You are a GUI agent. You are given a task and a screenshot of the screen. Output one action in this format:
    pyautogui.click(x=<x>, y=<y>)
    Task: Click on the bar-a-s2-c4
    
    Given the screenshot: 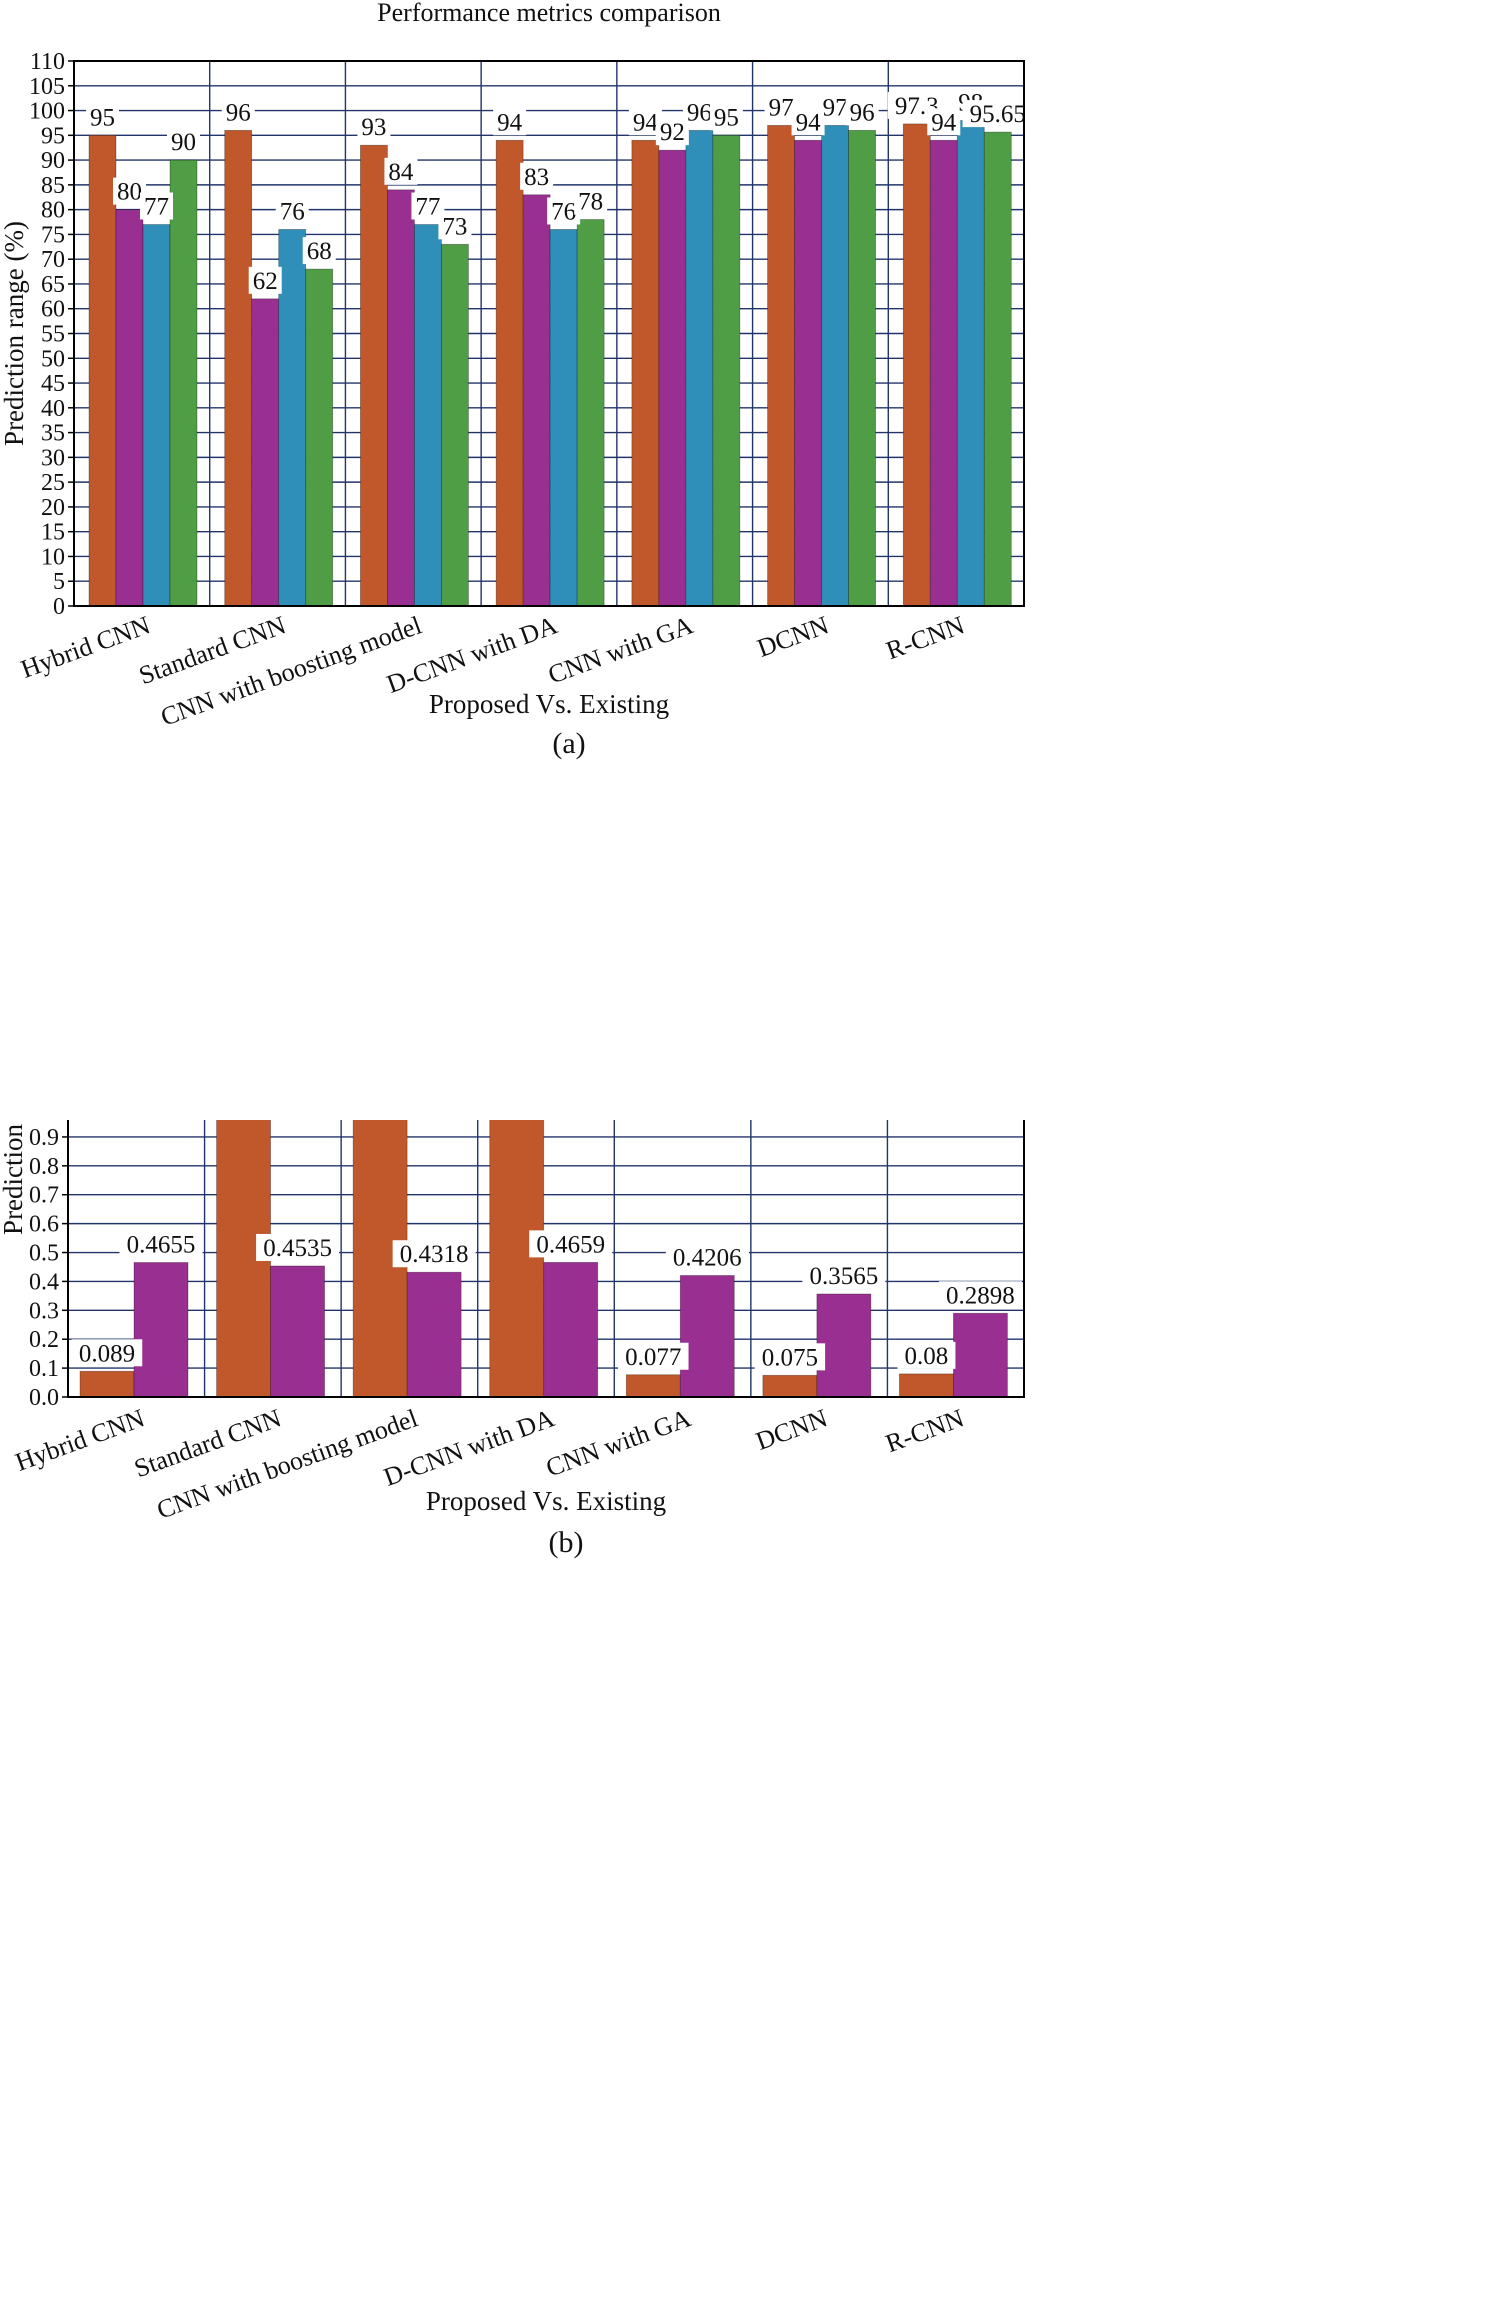 What is the action you would take?
    pyautogui.click(x=536, y=400)
    